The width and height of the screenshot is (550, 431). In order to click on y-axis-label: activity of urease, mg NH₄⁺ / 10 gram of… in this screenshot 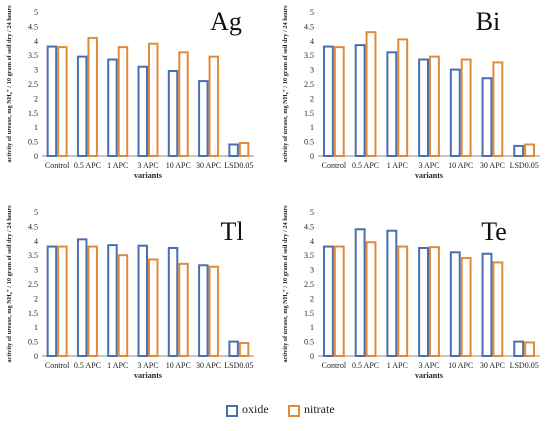, I will do `click(9, 84)`.